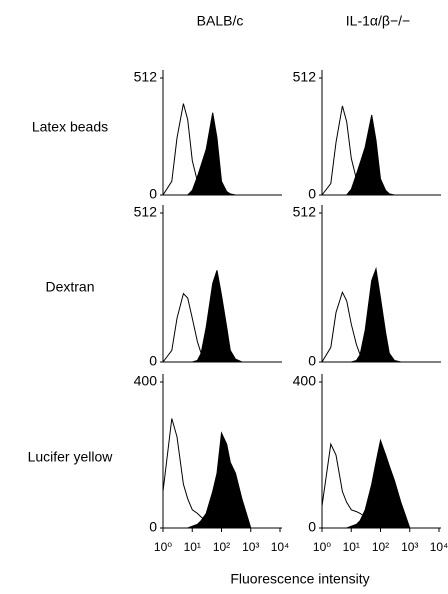  I want to click on column-title: BALB/c, so click(220, 21).